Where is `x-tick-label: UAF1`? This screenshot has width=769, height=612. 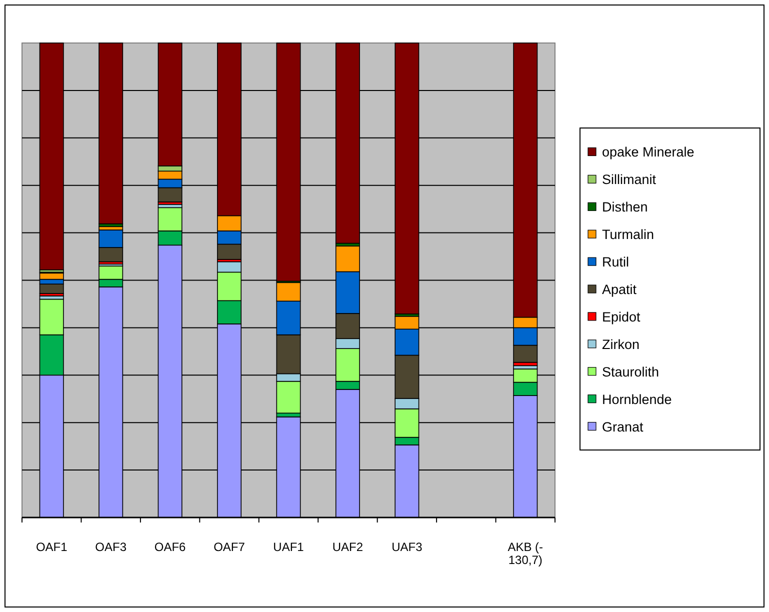 x-tick-label: UAF1 is located at coordinates (288, 547).